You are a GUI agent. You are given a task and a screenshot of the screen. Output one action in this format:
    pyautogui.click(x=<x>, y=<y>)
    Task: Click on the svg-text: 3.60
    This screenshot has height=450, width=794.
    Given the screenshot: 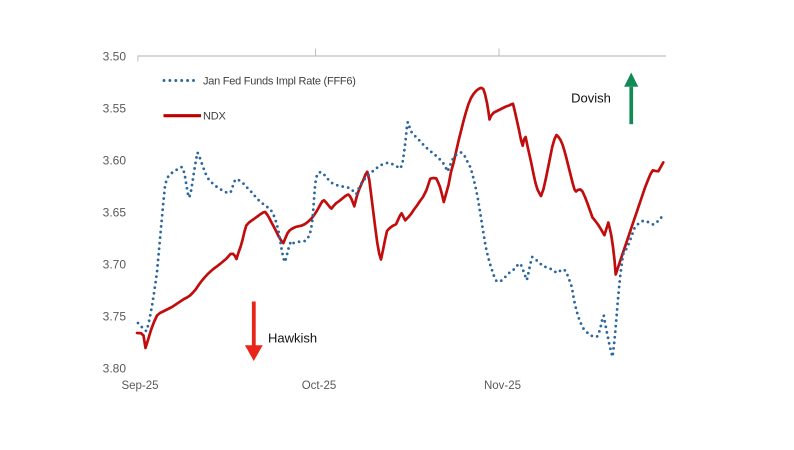 What is the action you would take?
    pyautogui.click(x=115, y=161)
    